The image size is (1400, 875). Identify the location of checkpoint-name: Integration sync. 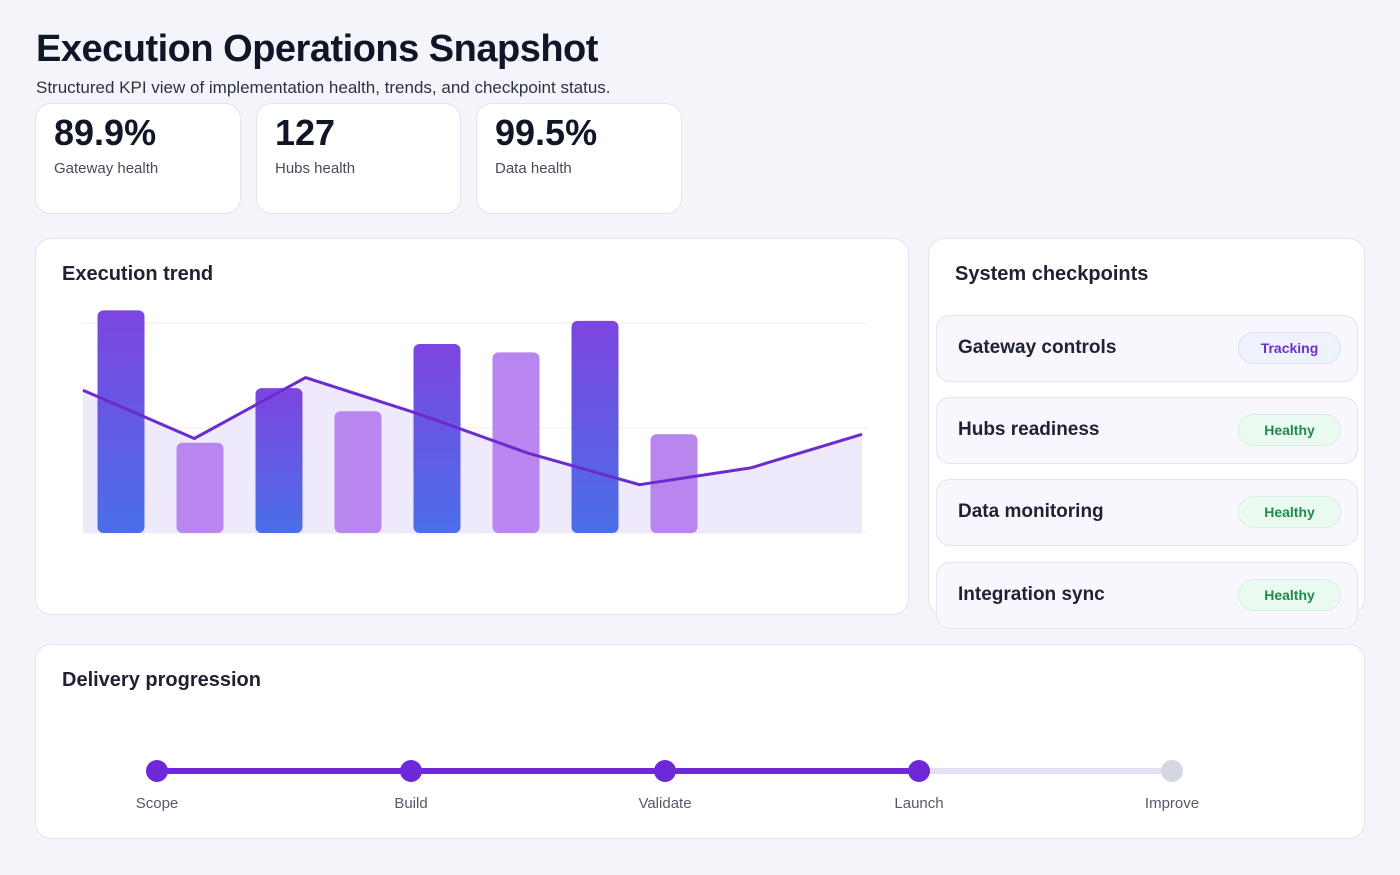
(1031, 594).